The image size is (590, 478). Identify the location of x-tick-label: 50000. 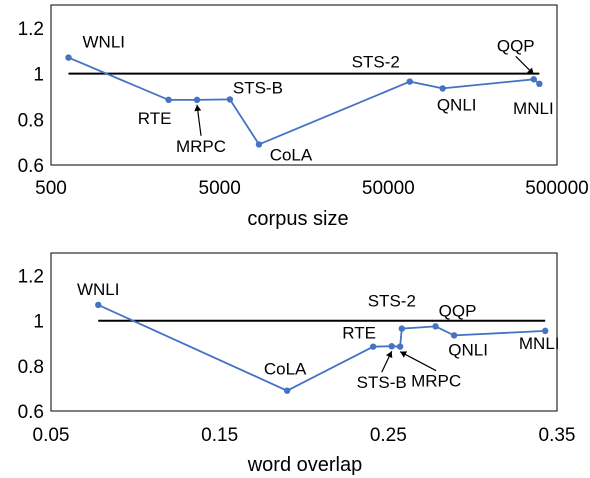
(388, 188).